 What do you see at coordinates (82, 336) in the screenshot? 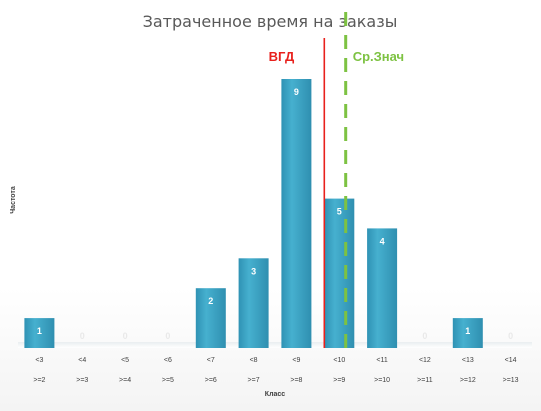
I see `bar-value-label-1: 0` at bounding box center [82, 336].